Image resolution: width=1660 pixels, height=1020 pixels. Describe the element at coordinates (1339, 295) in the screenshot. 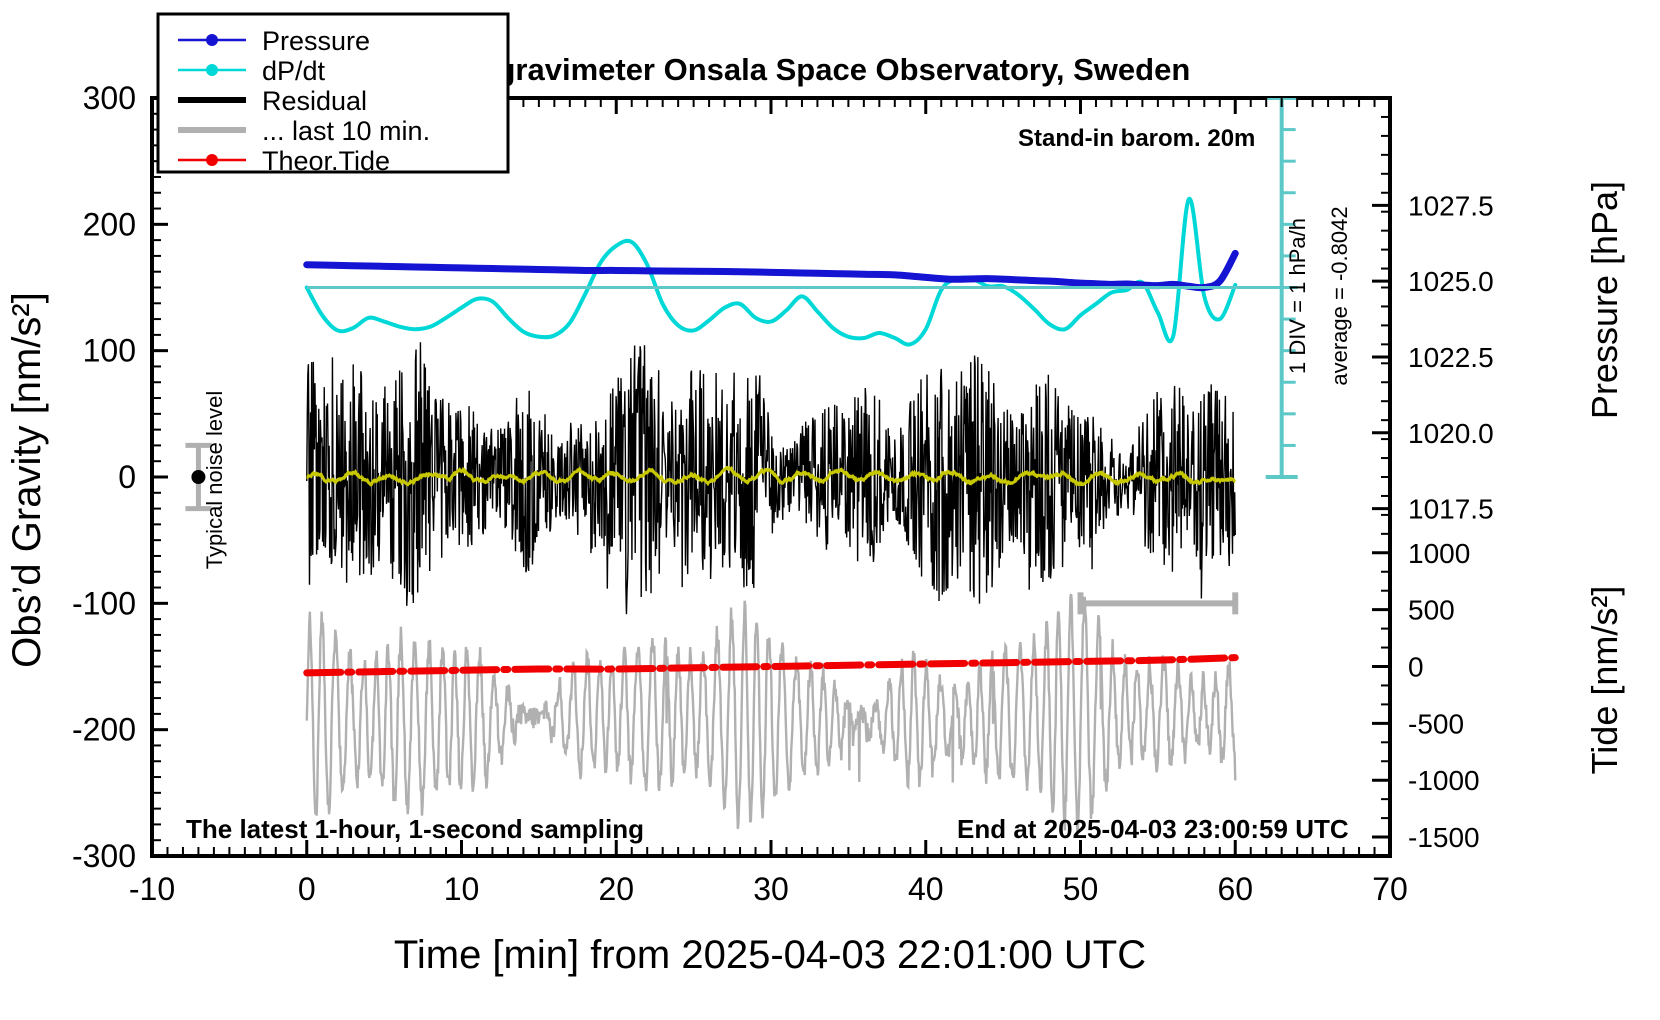

I see `annotation-average: average = -0.8042` at that location.